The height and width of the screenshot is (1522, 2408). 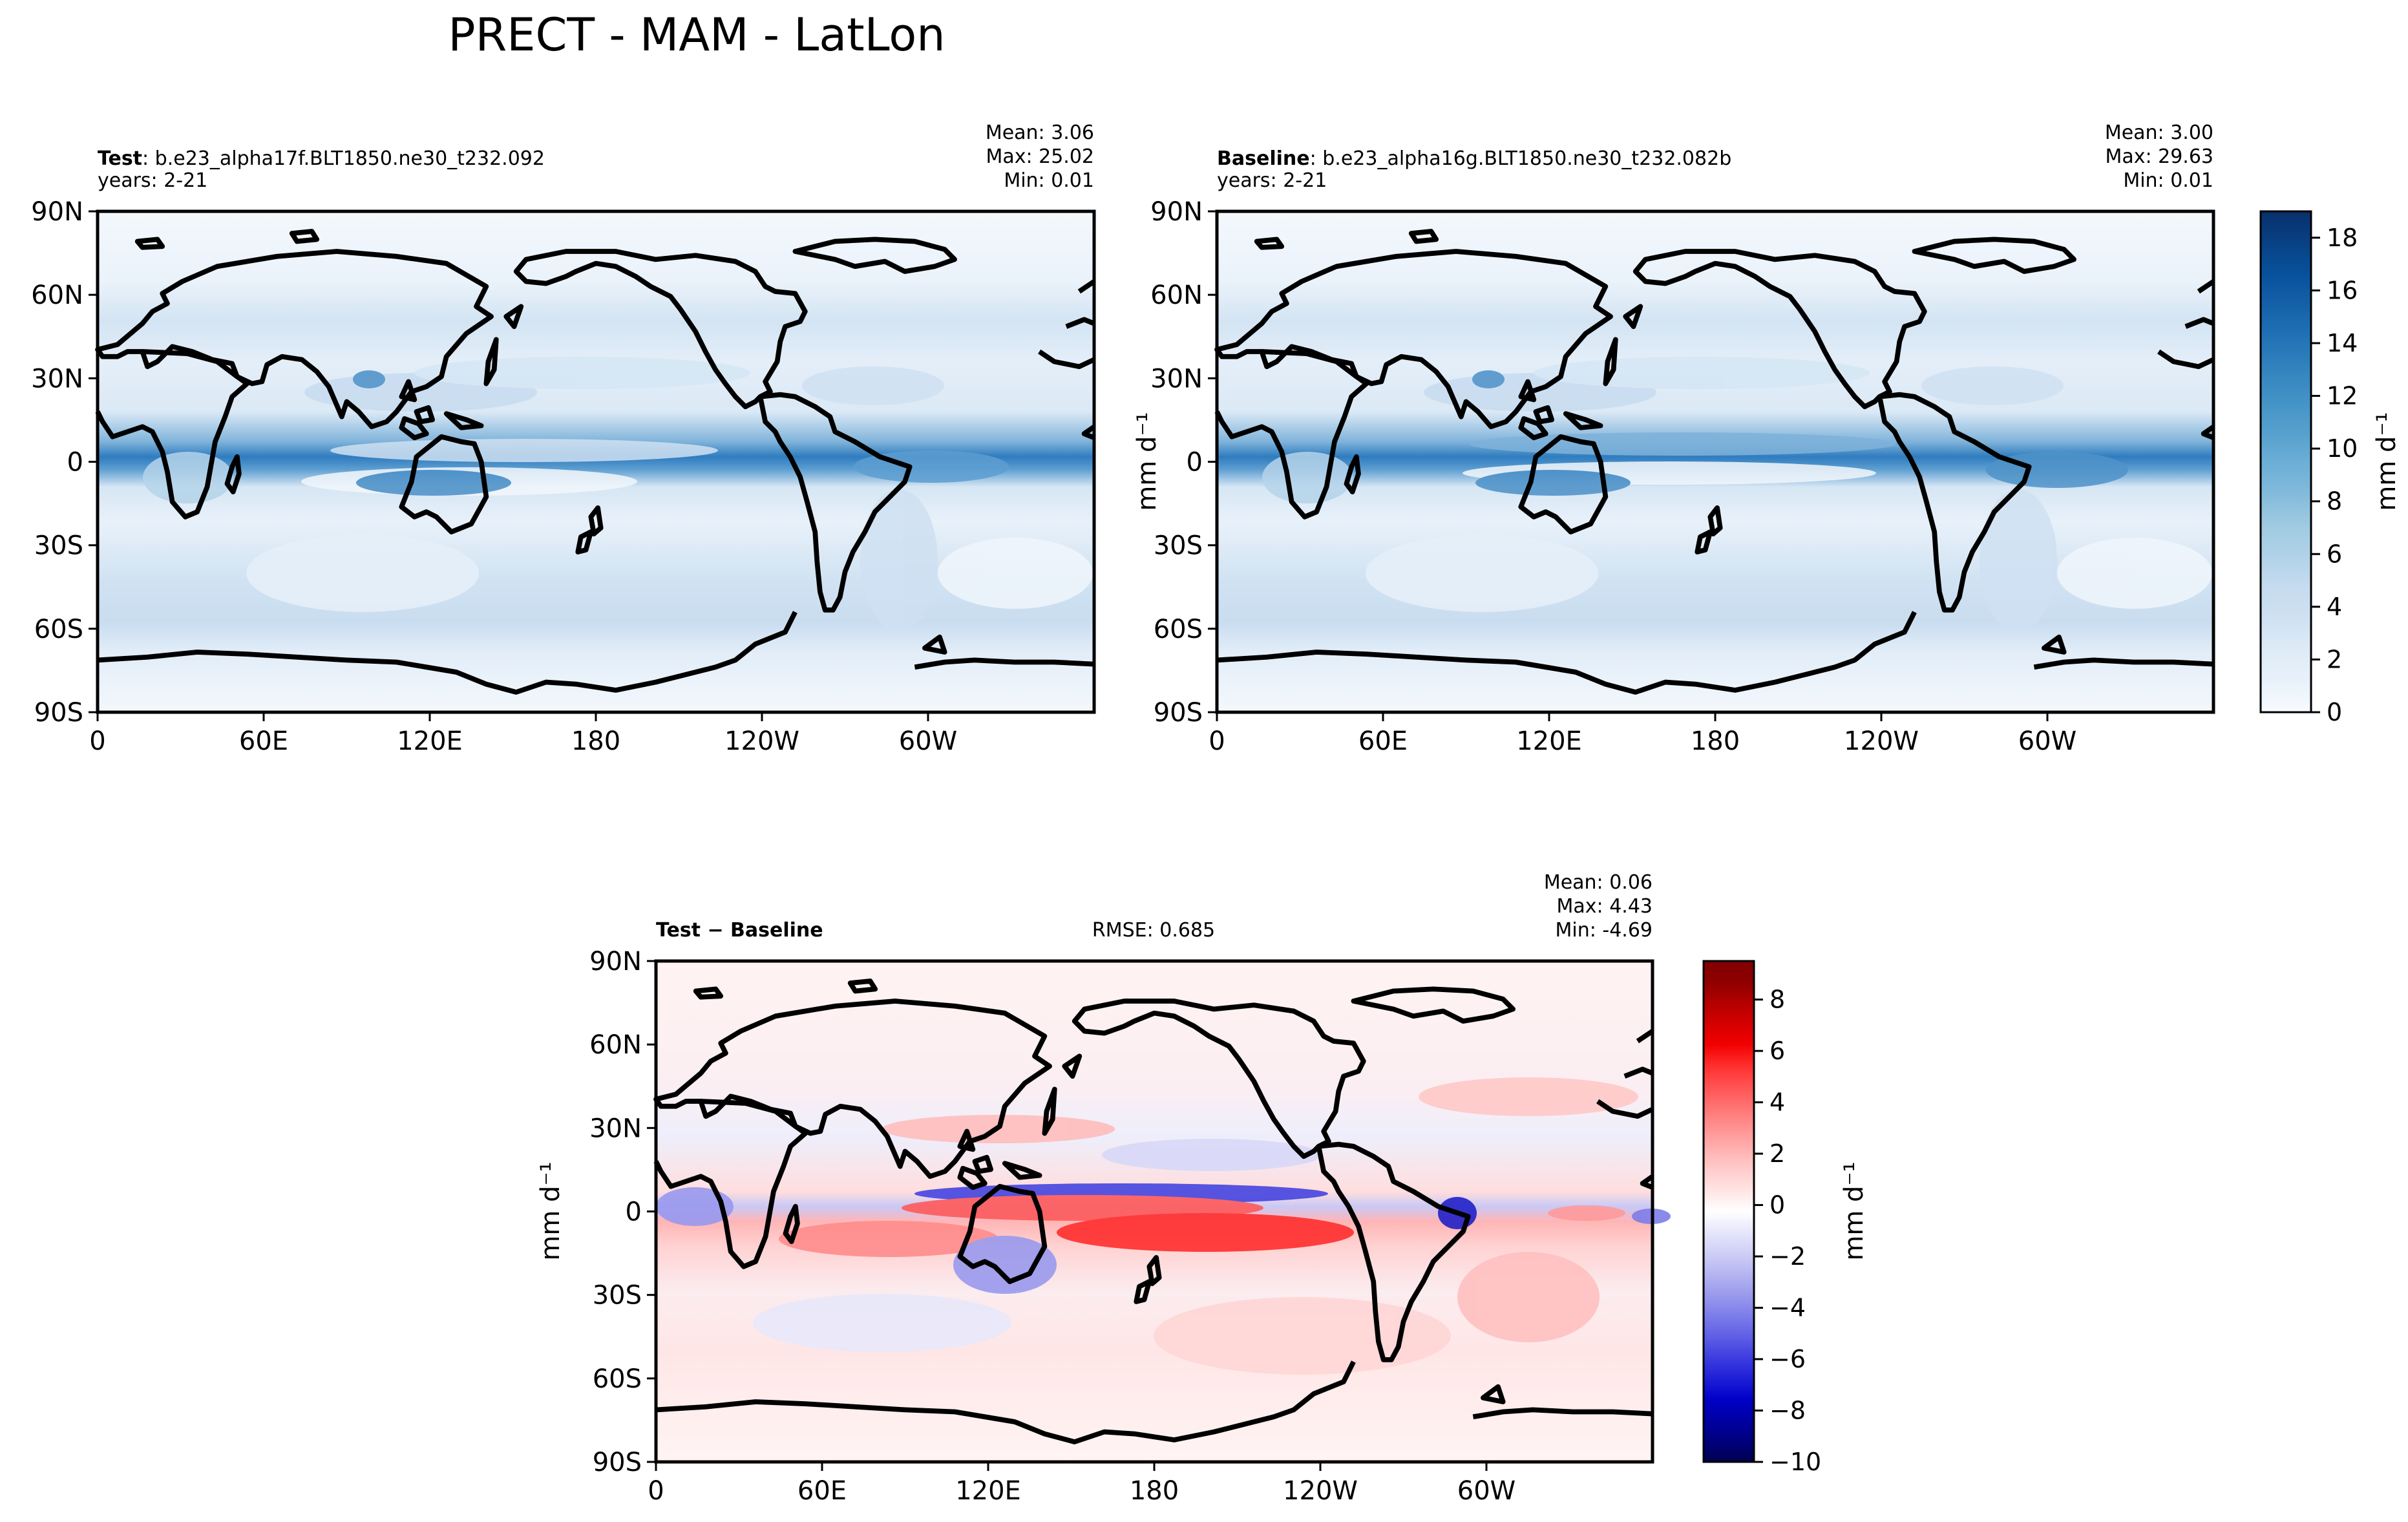 What do you see at coordinates (1217, 741) in the screenshot?
I see `baseline-lon-tick-label: 0` at bounding box center [1217, 741].